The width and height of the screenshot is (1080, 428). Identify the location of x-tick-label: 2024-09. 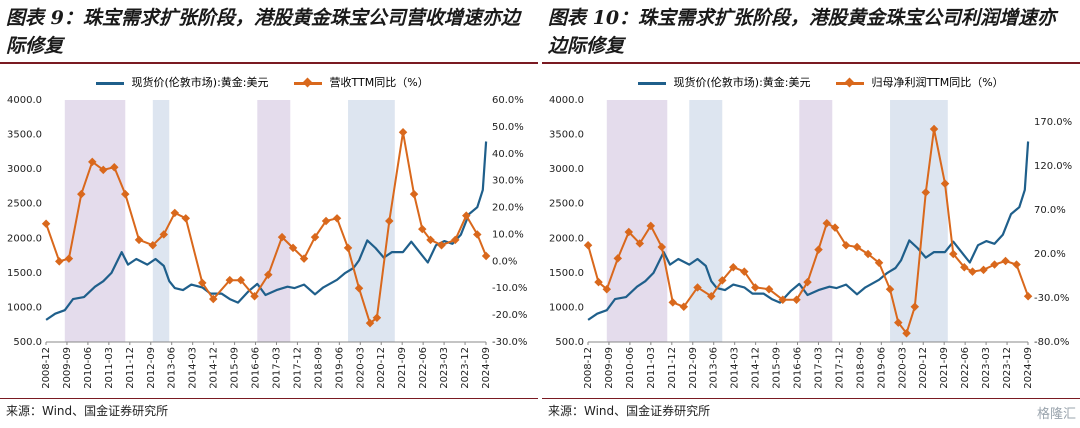
(486, 368).